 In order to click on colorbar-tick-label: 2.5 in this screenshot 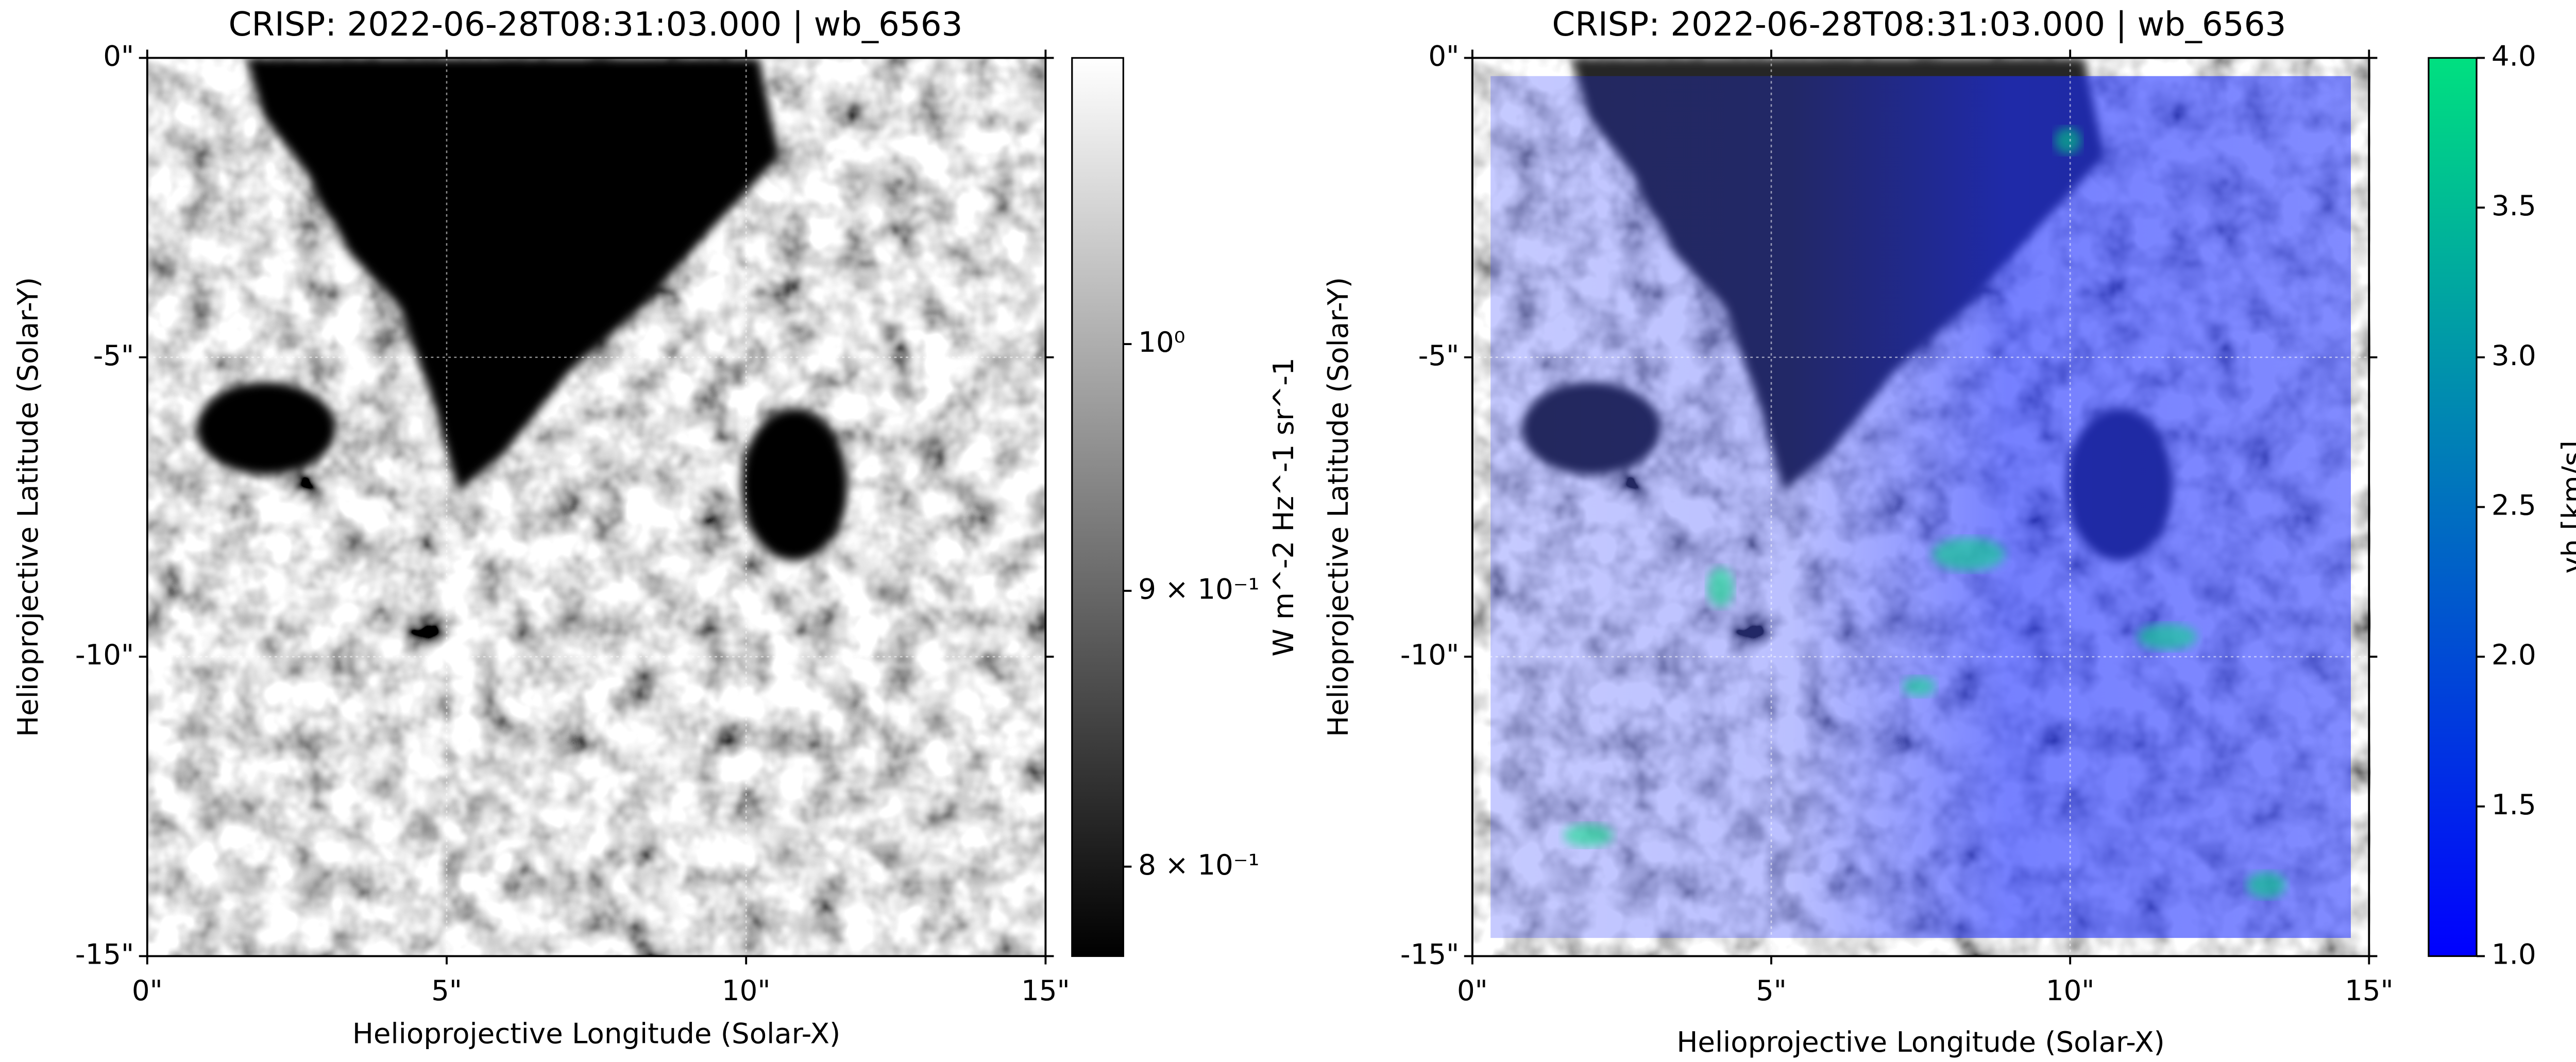, I will do `click(2514, 506)`.